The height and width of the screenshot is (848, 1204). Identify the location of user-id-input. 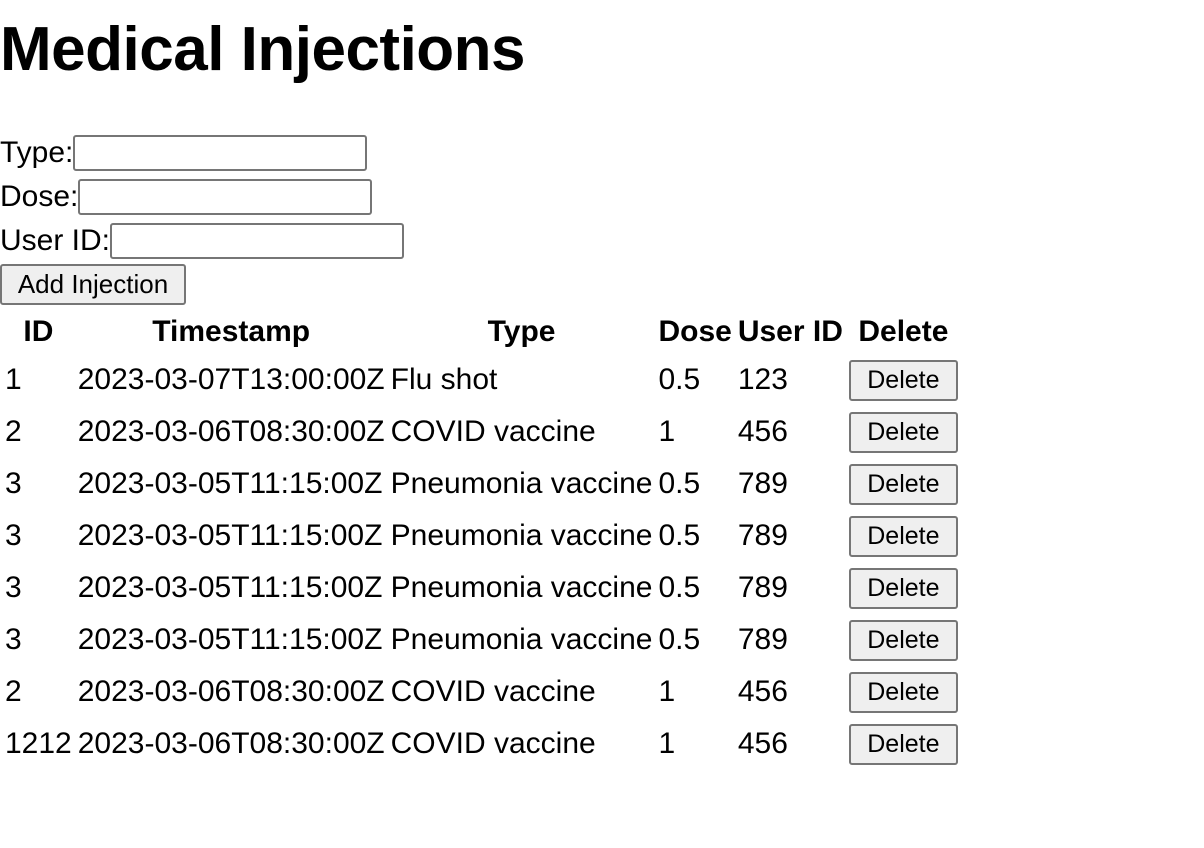
(257, 241).